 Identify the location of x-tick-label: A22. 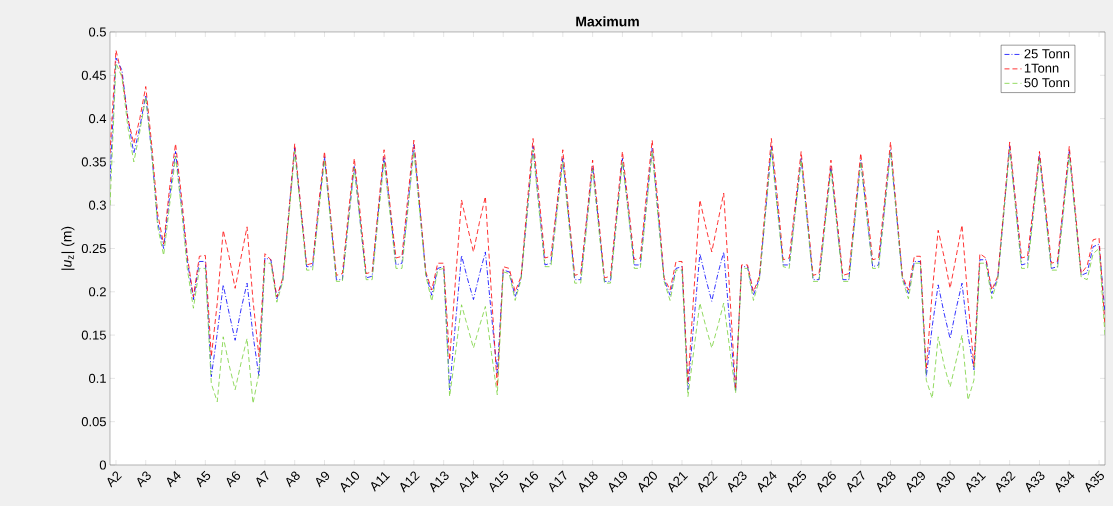
(708, 482).